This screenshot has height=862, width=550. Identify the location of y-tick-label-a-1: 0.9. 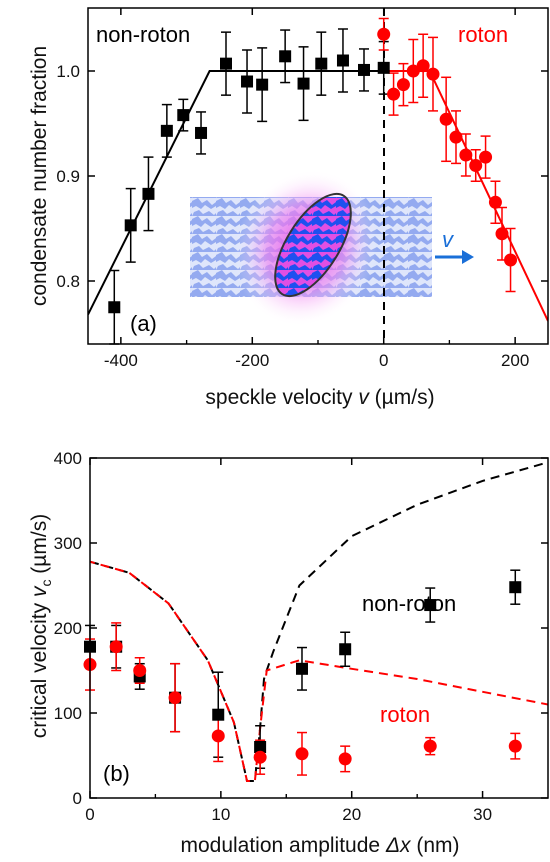
(68, 176).